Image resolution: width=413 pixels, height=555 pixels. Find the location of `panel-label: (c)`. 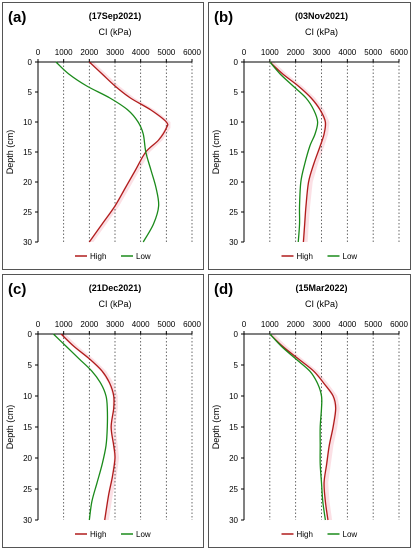

panel-label: (c) is located at coordinates (17, 289).